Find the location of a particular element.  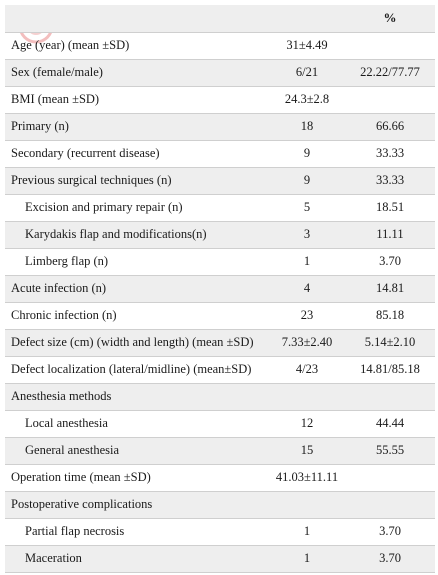

row-value: 5 is located at coordinates (307, 207).